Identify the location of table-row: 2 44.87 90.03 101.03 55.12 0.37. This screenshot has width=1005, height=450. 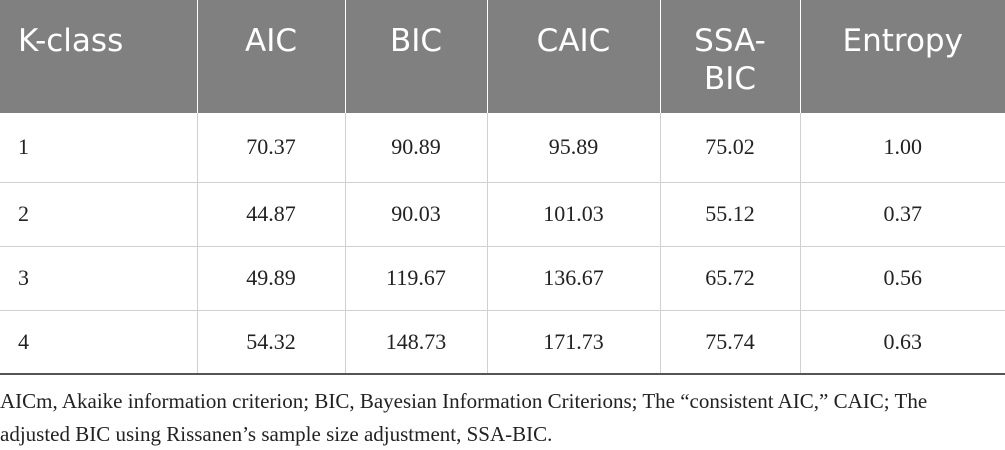
(502, 214).